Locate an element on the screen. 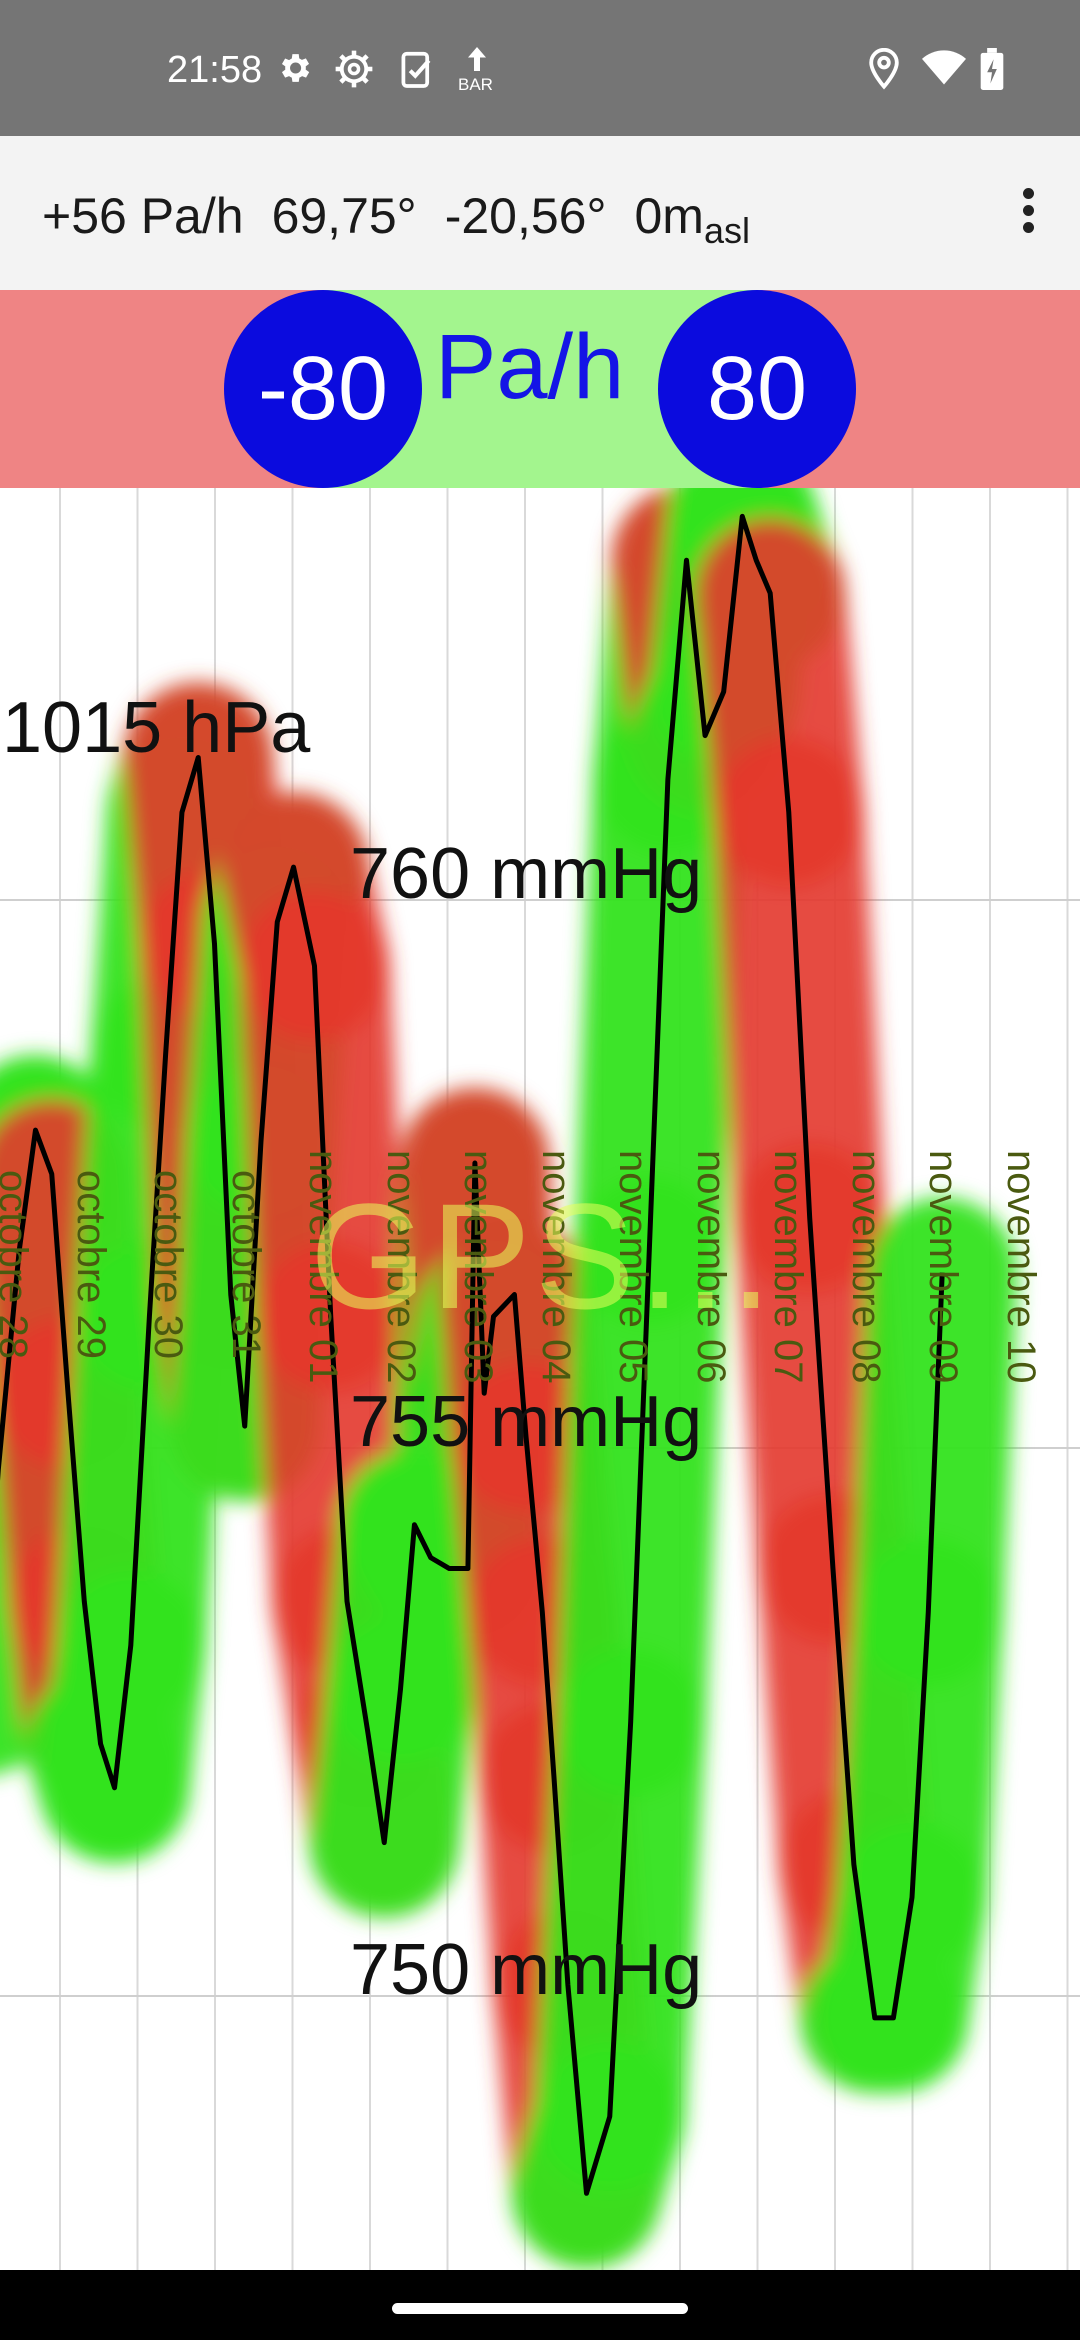 The image size is (1080, 2340). status-bar: 21:58 BAR is located at coordinates (540, 68).